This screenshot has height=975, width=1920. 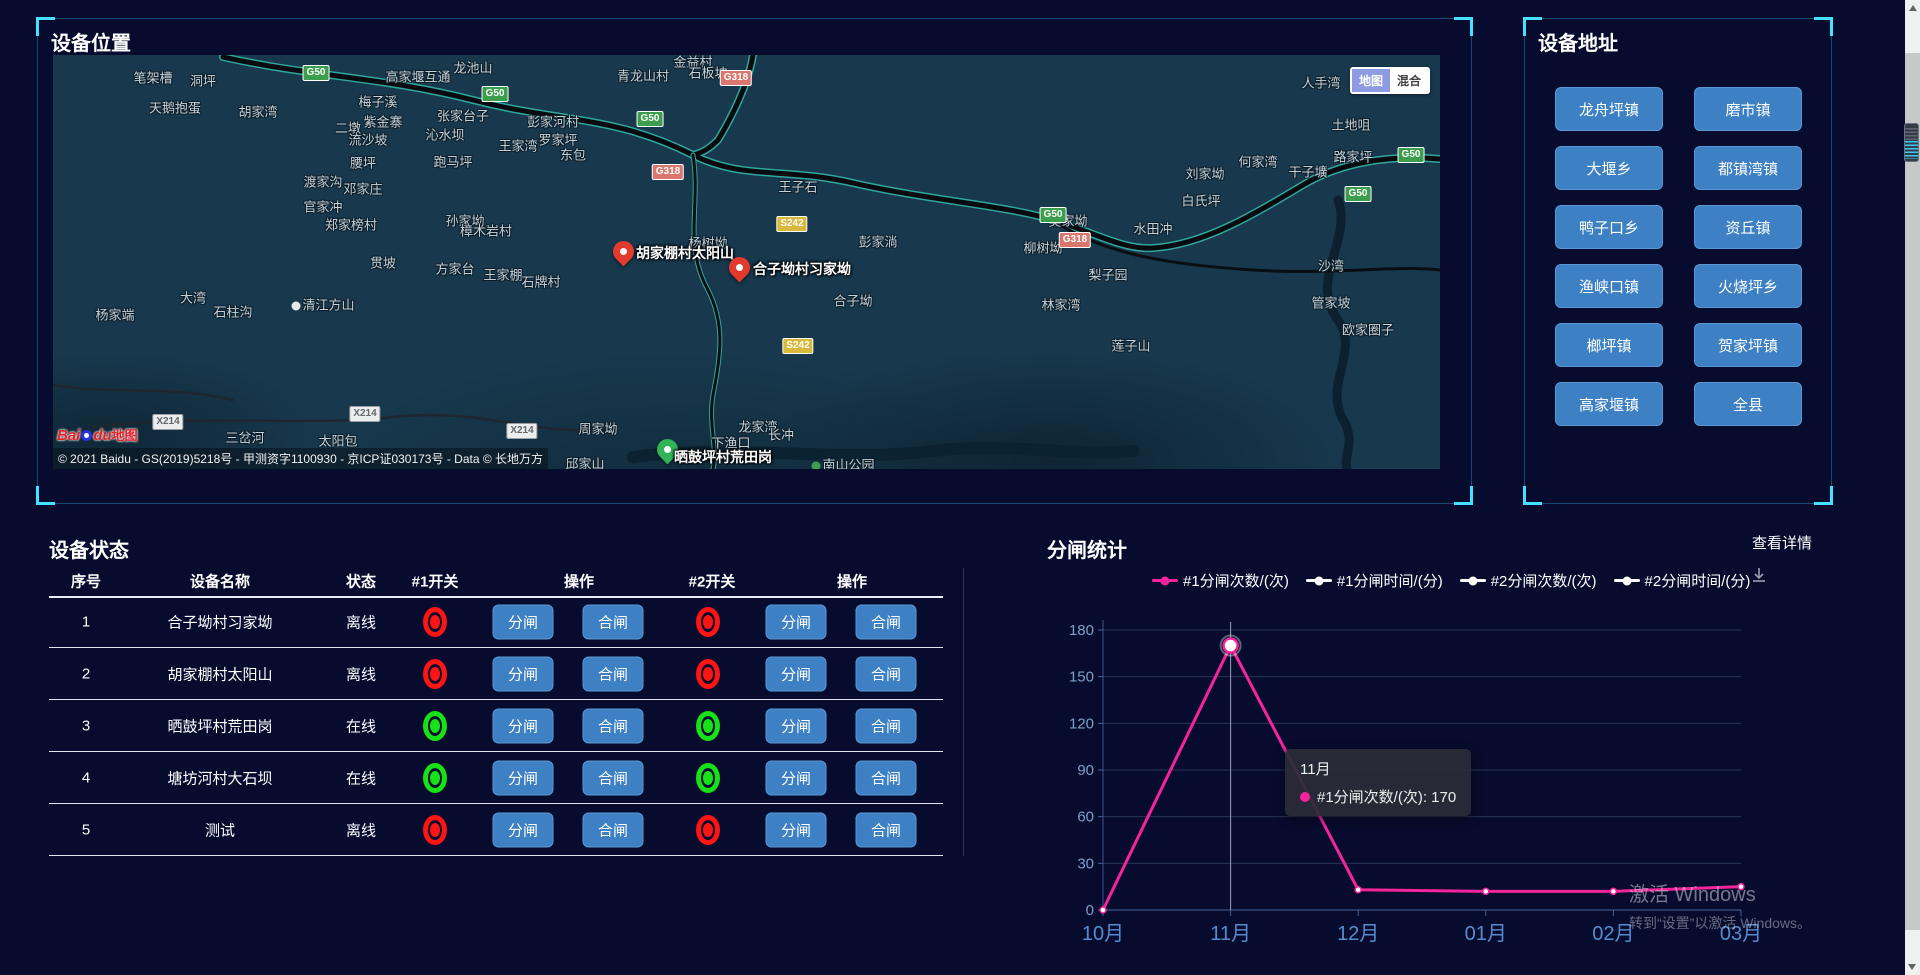 What do you see at coordinates (363, 189) in the screenshot?
I see `map-label: 邓家庄` at bounding box center [363, 189].